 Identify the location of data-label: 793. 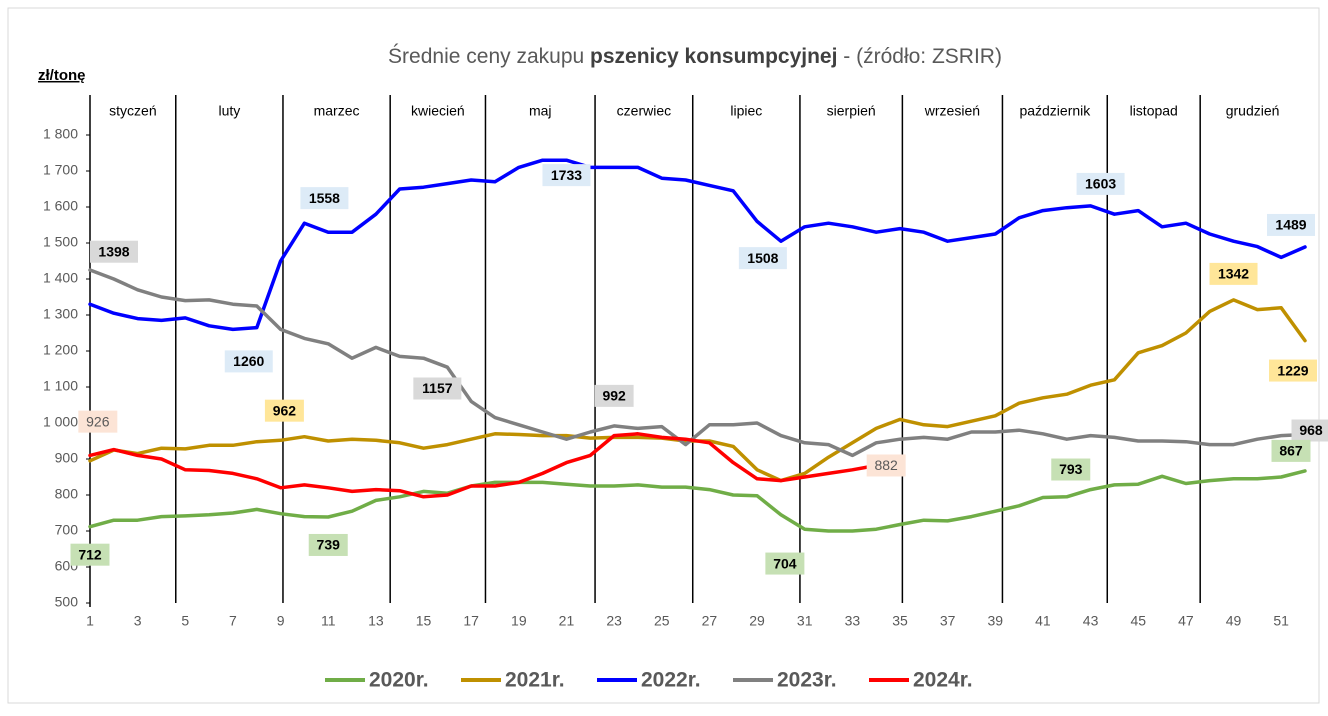
(1071, 469).